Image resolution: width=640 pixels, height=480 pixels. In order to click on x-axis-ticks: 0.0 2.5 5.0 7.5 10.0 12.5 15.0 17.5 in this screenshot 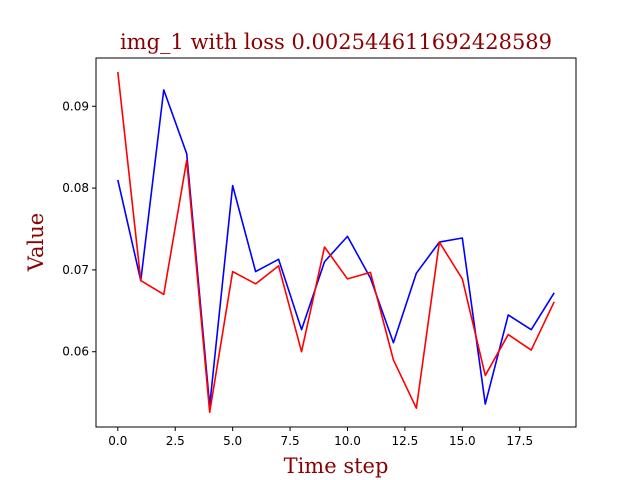, I will do `click(320, 437)`.